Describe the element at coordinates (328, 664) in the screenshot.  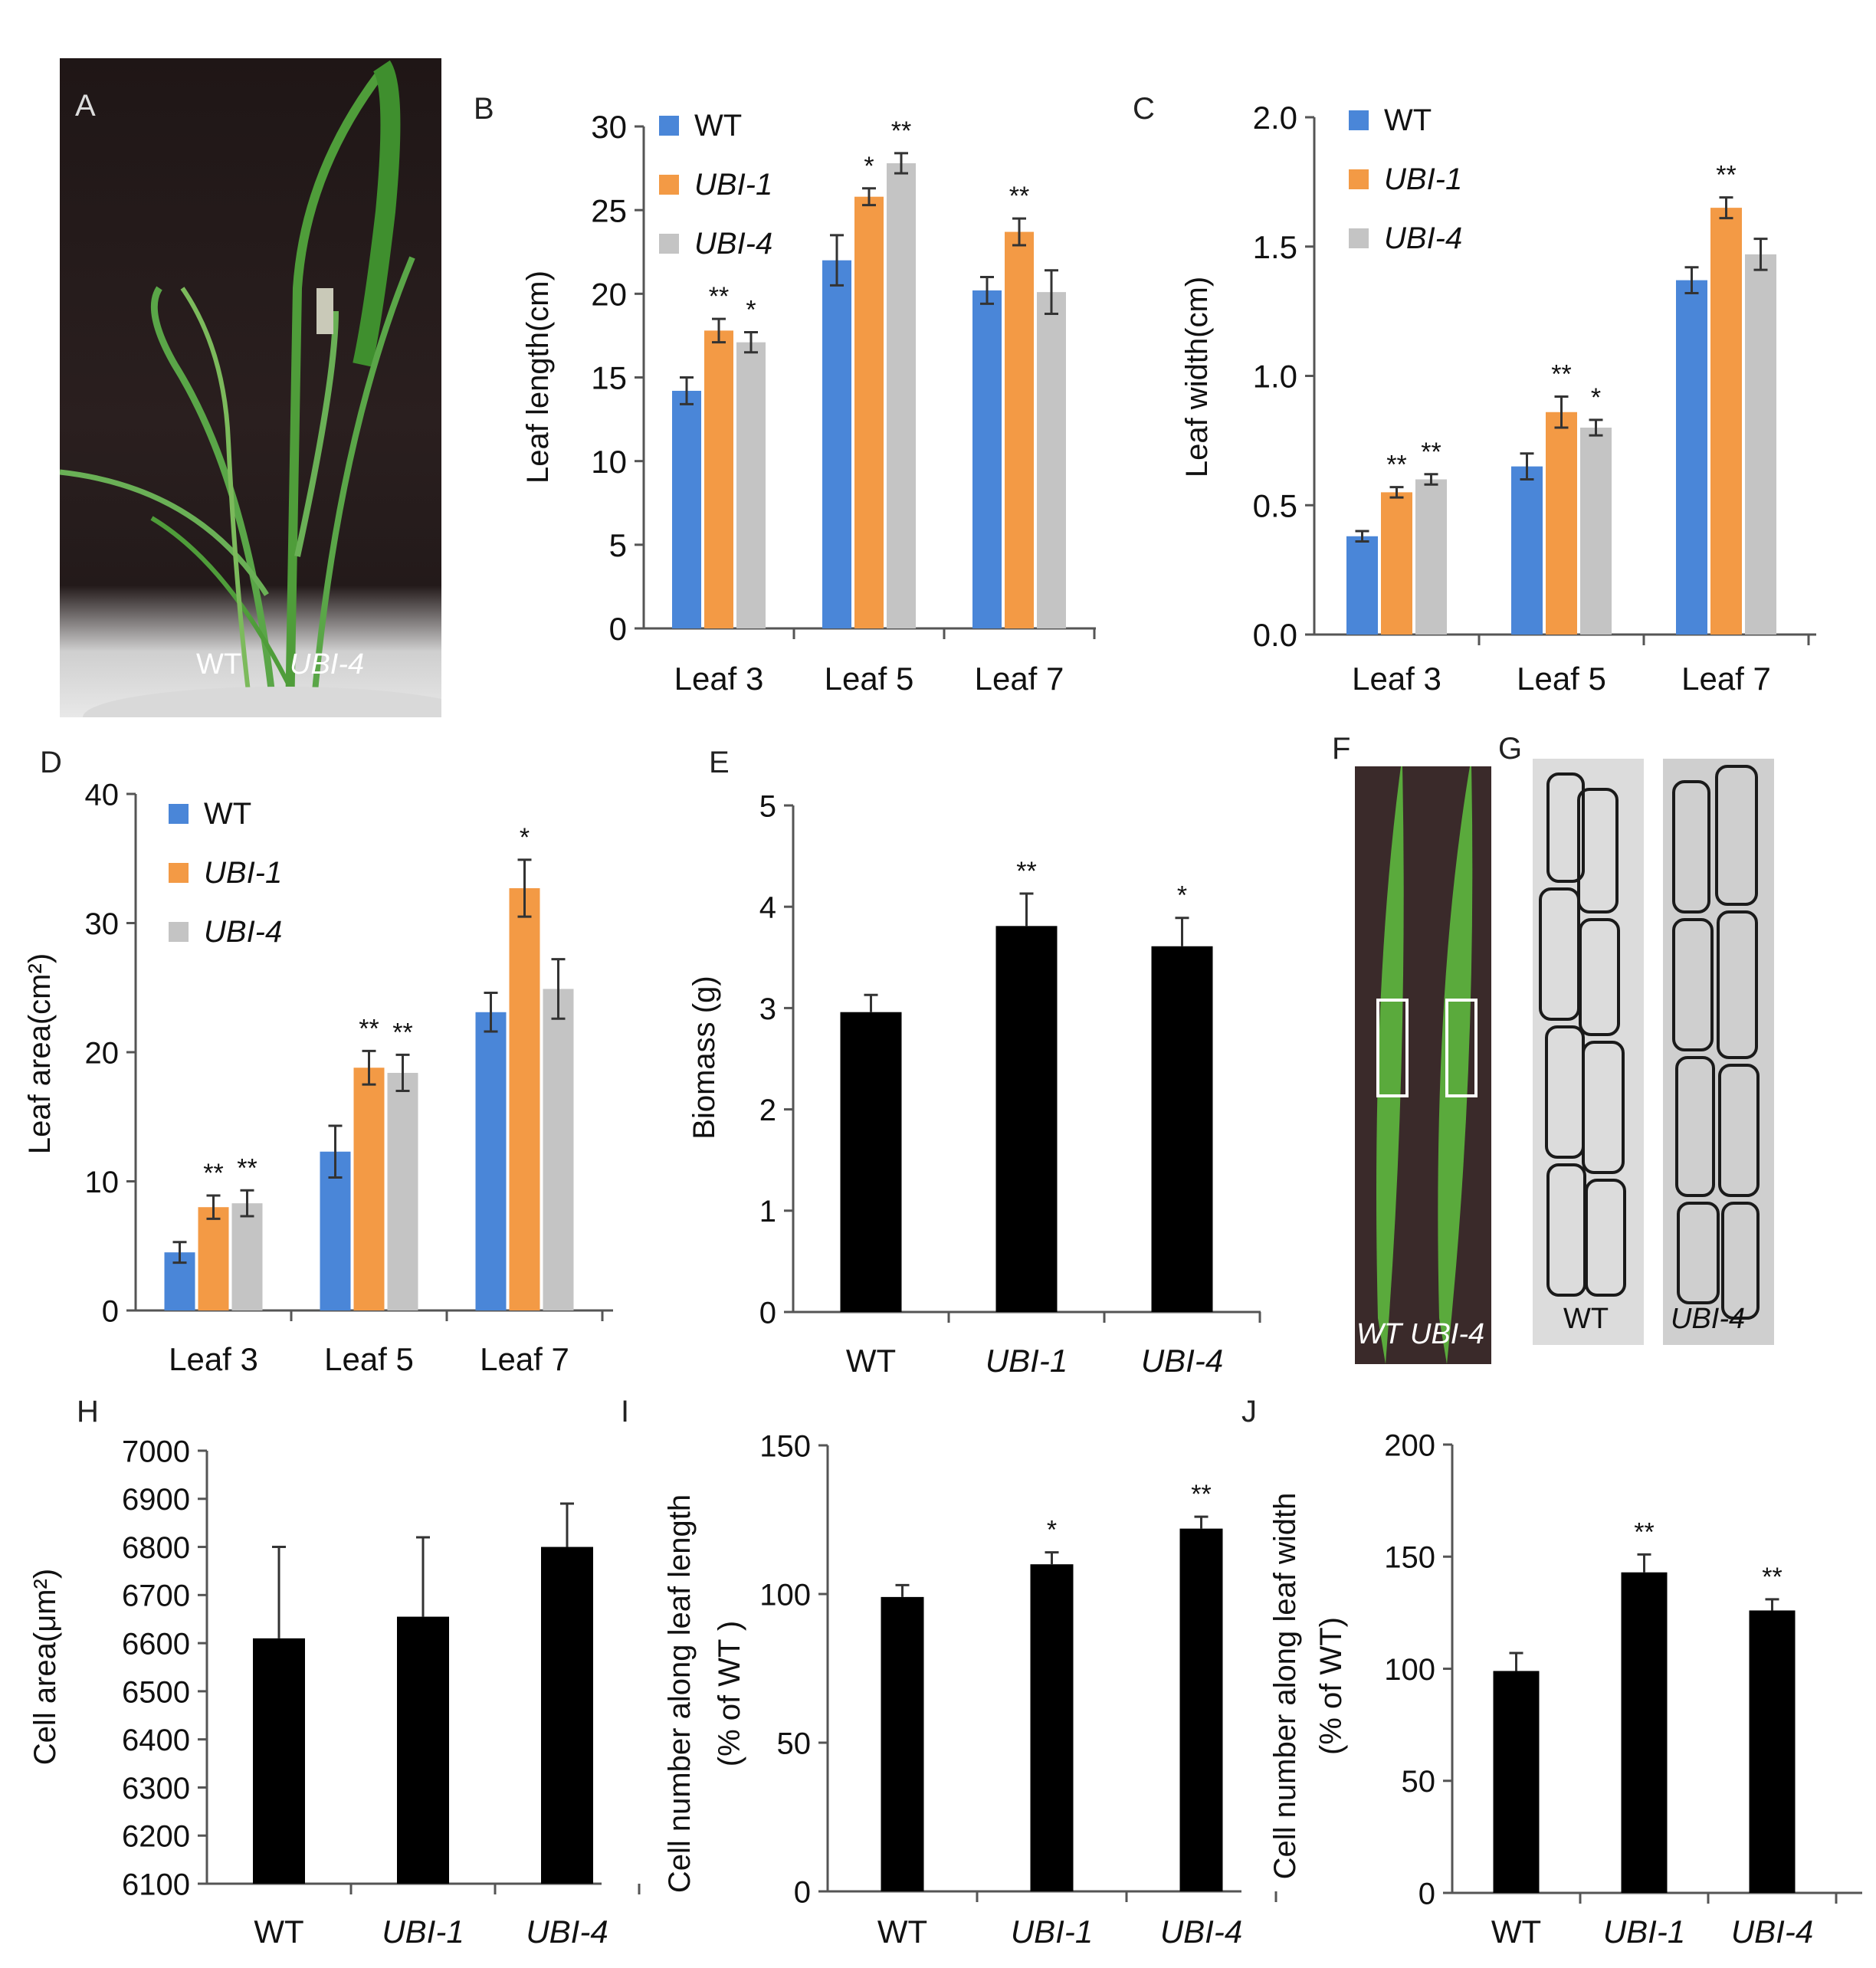
I see `photo-caption-ubi4: UBI-4` at that location.